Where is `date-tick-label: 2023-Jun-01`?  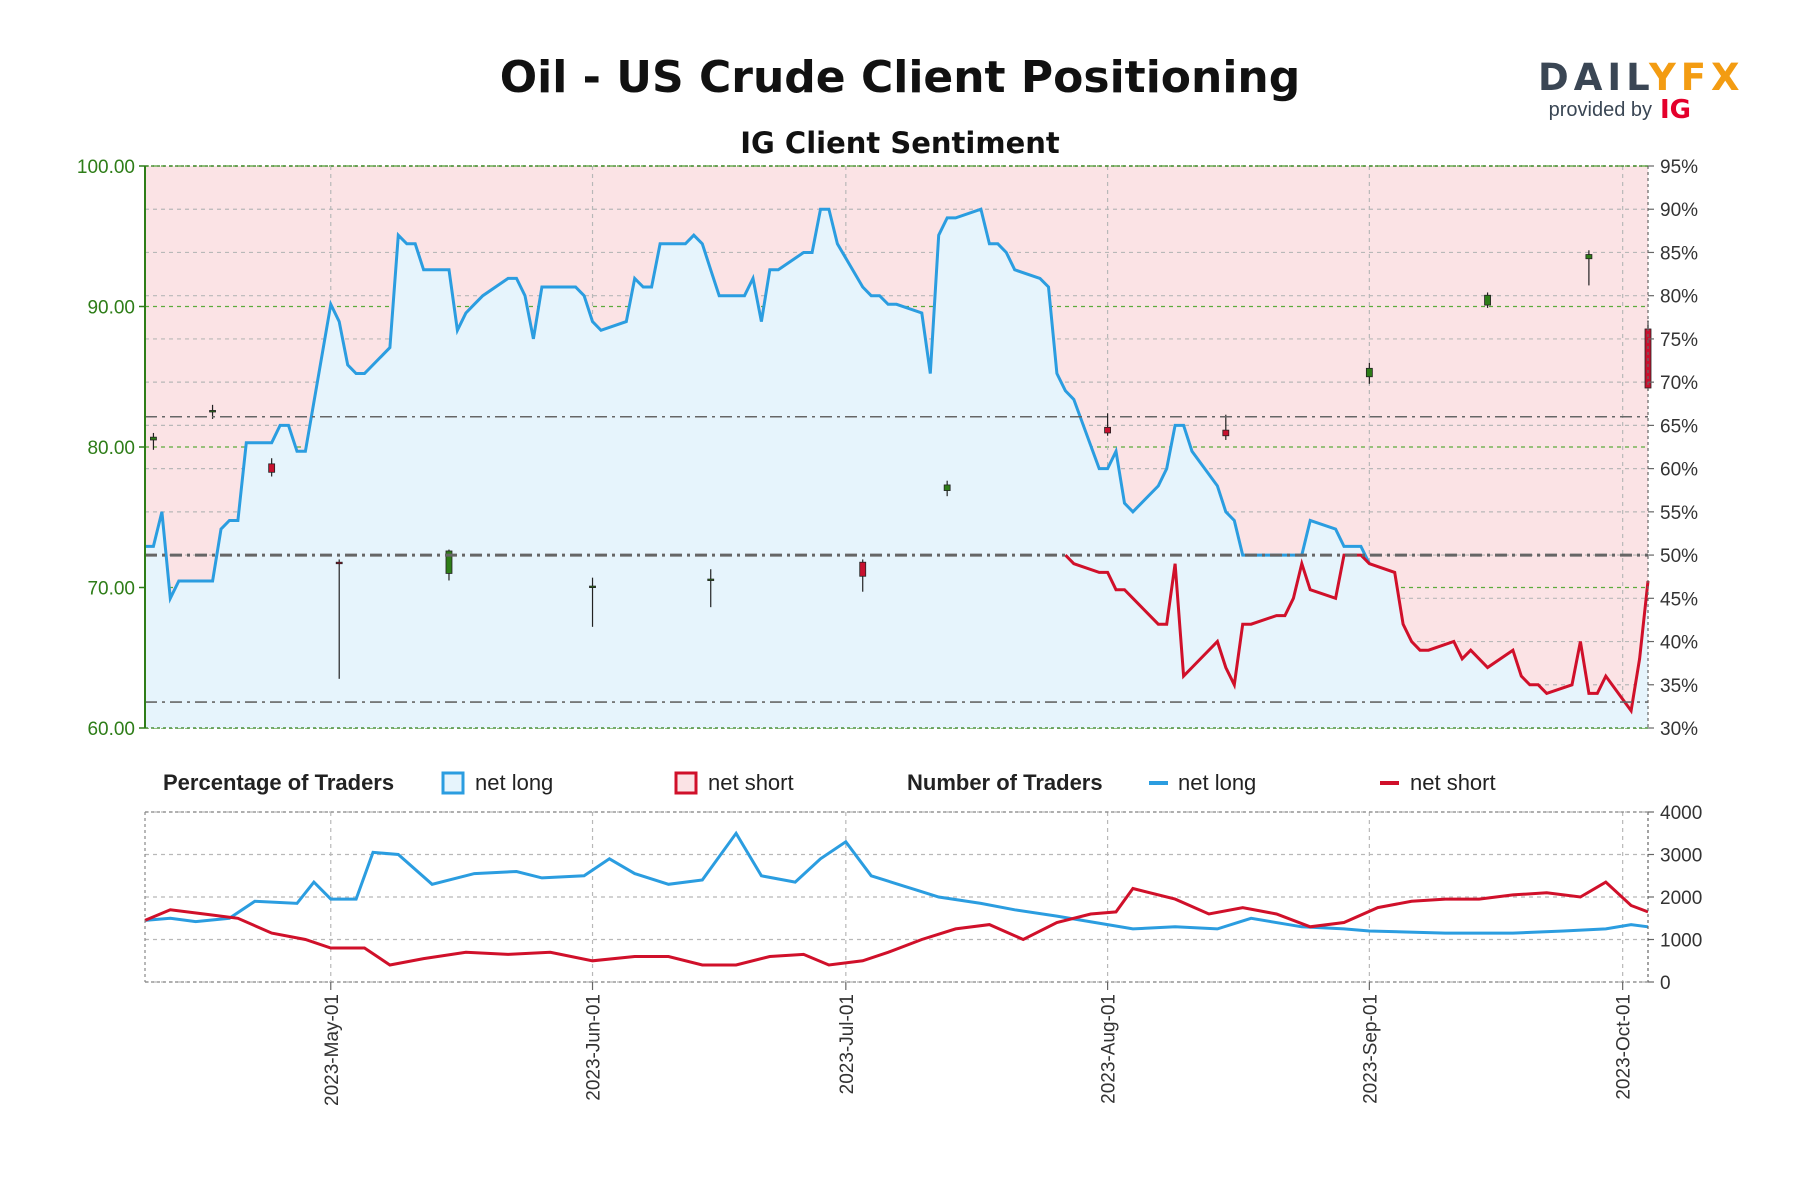 date-tick-label: 2023-Jun-01 is located at coordinates (594, 1047).